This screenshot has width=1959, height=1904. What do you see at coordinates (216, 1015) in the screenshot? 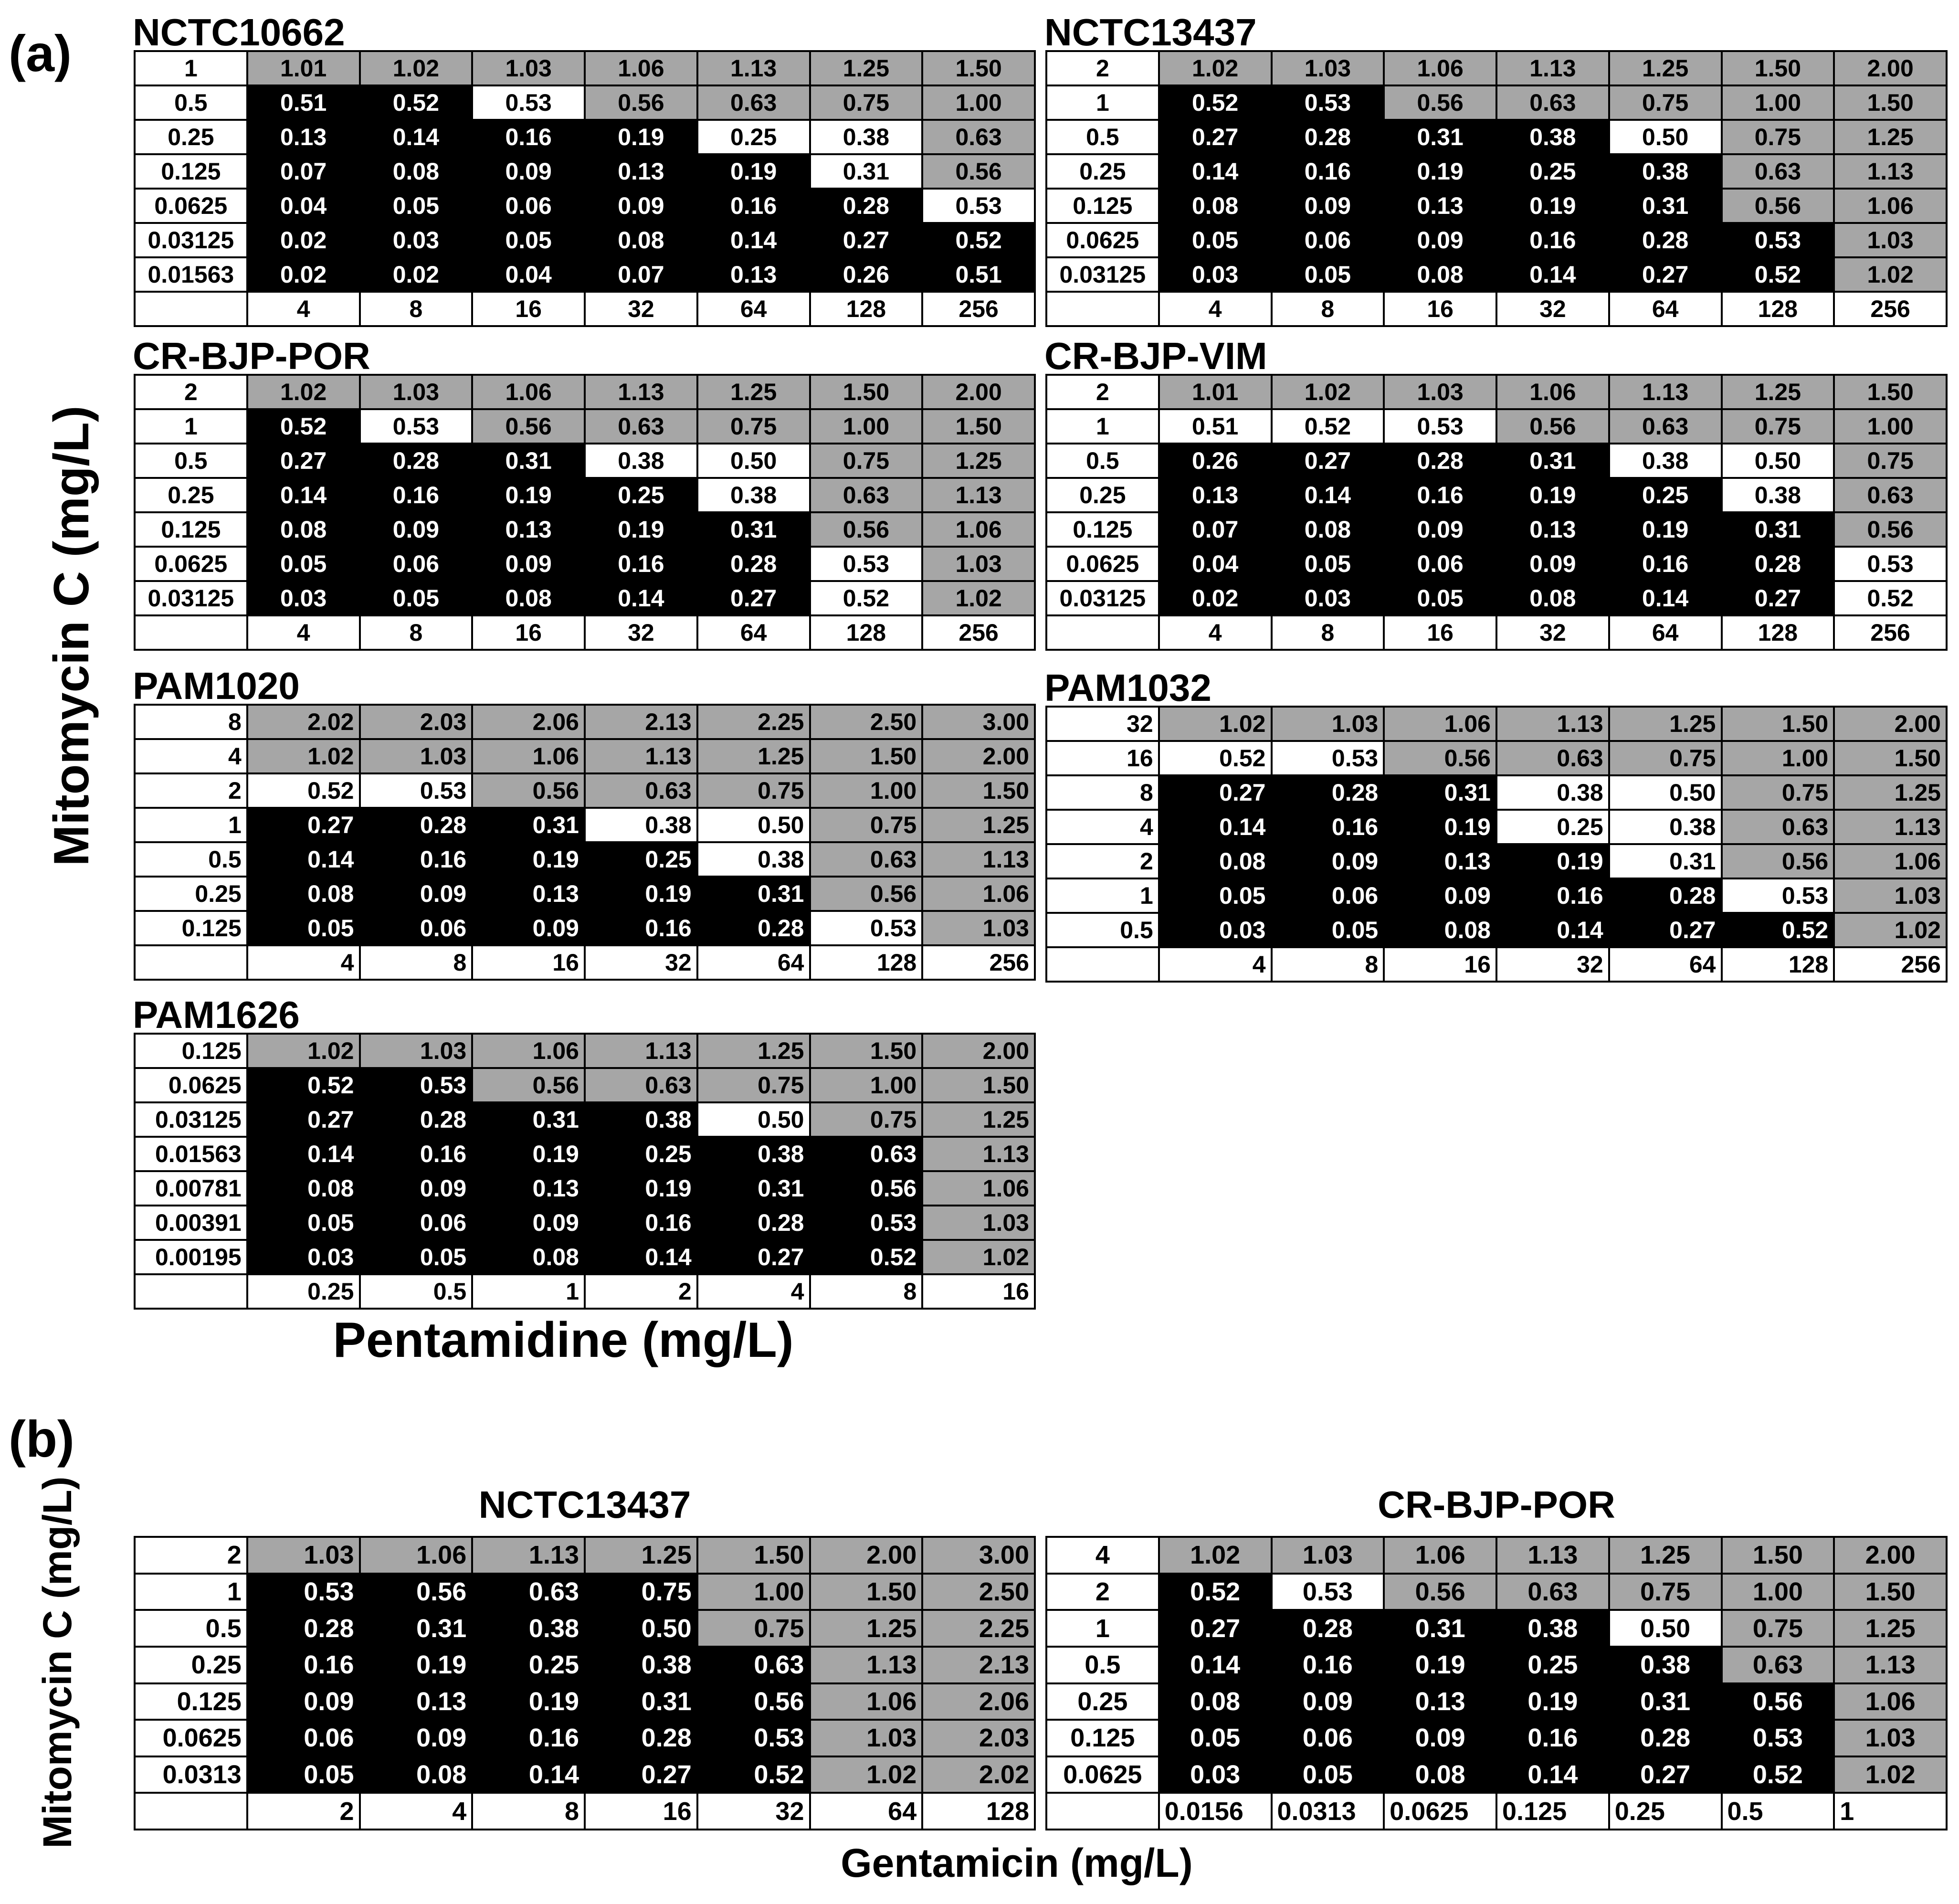
I see `table-title: PAM1626` at bounding box center [216, 1015].